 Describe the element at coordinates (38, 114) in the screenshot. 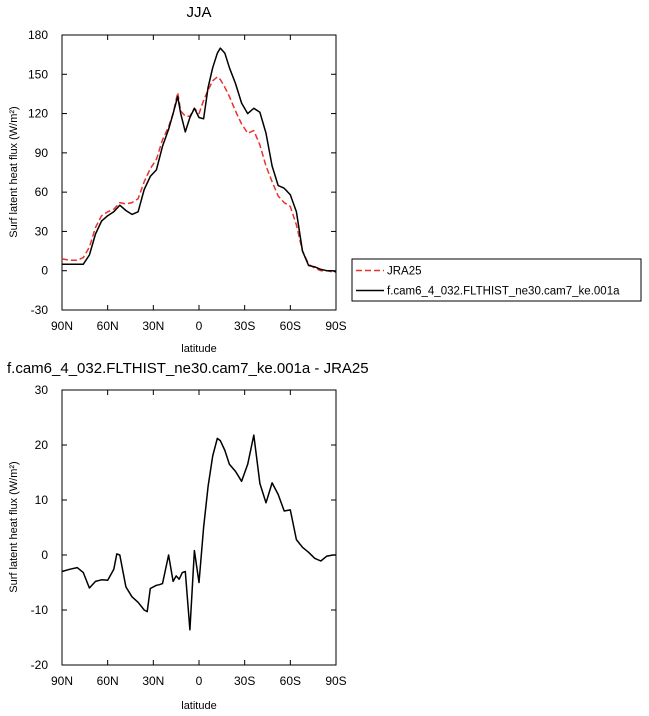

I see `y-tick-label: 120` at that location.